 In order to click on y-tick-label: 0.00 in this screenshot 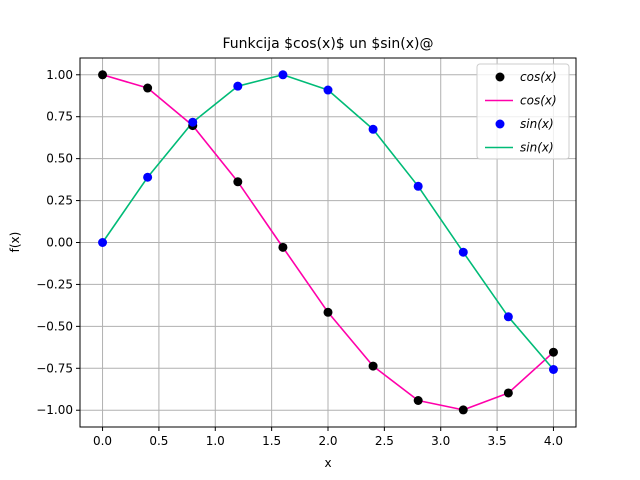, I will do `click(59, 243)`.